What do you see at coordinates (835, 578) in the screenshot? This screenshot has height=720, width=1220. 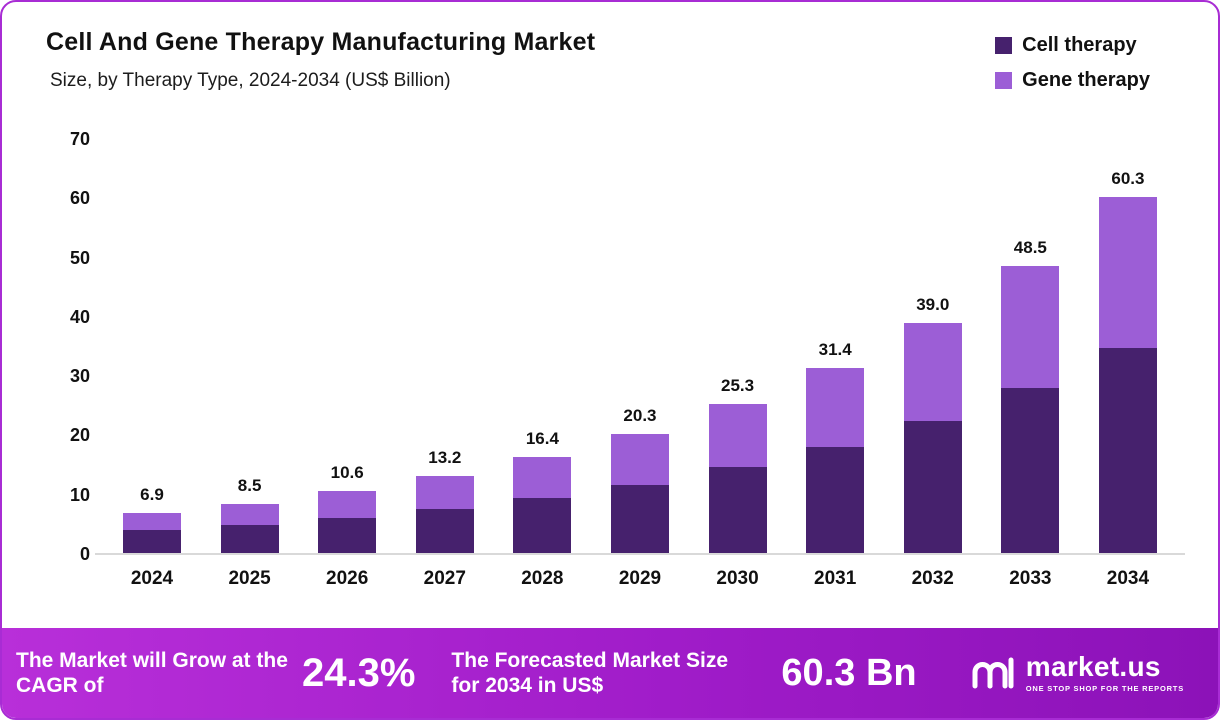 I see `x-axis-label: 2031` at bounding box center [835, 578].